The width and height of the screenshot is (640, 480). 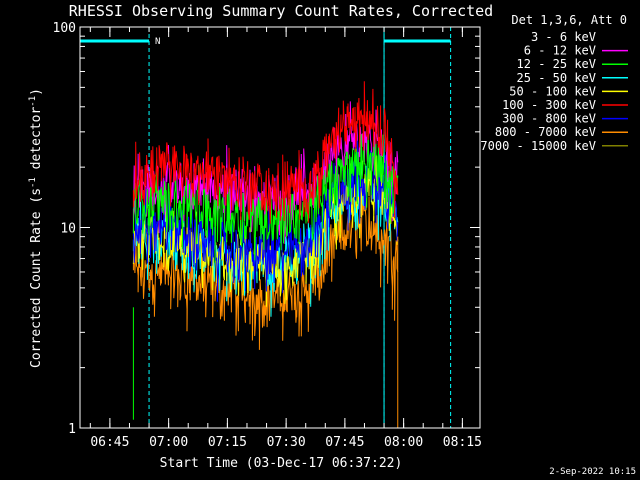 I want to click on x-tick-label: 08:15, so click(x=462, y=442).